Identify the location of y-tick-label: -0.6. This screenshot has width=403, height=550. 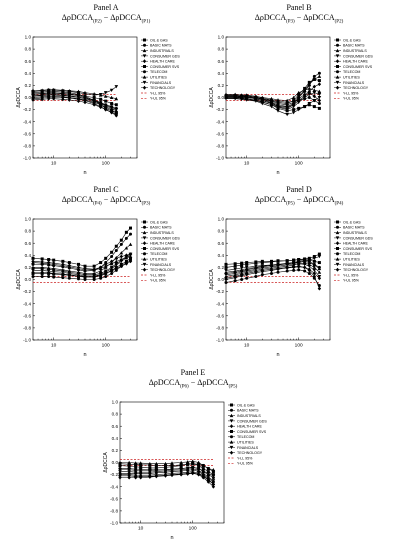
(220, 133).